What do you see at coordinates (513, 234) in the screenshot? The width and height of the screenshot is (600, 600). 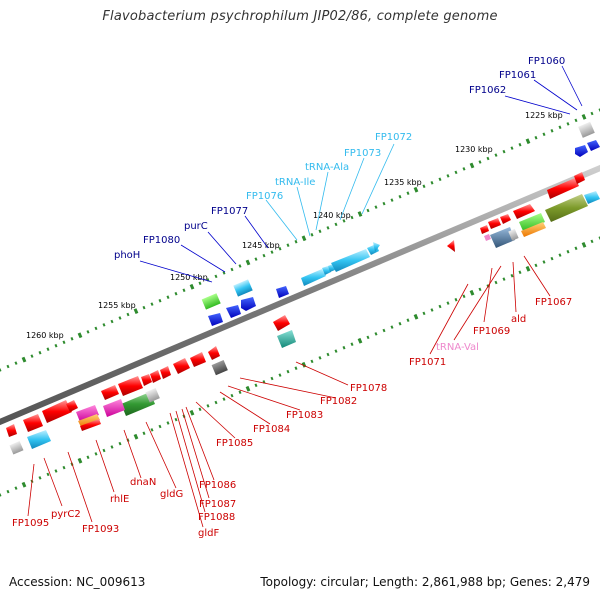 I see `gene-gray-r` at bounding box center [513, 234].